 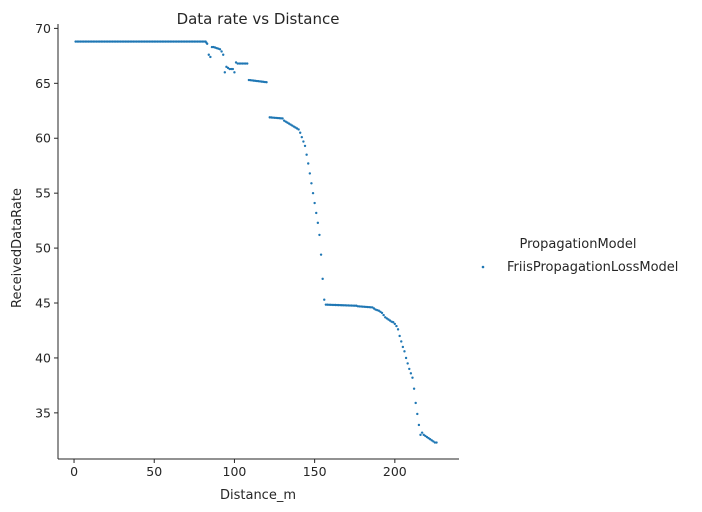 What do you see at coordinates (17, 248) in the screenshot?
I see `y-axis-label: ReceivedDataRate` at bounding box center [17, 248].